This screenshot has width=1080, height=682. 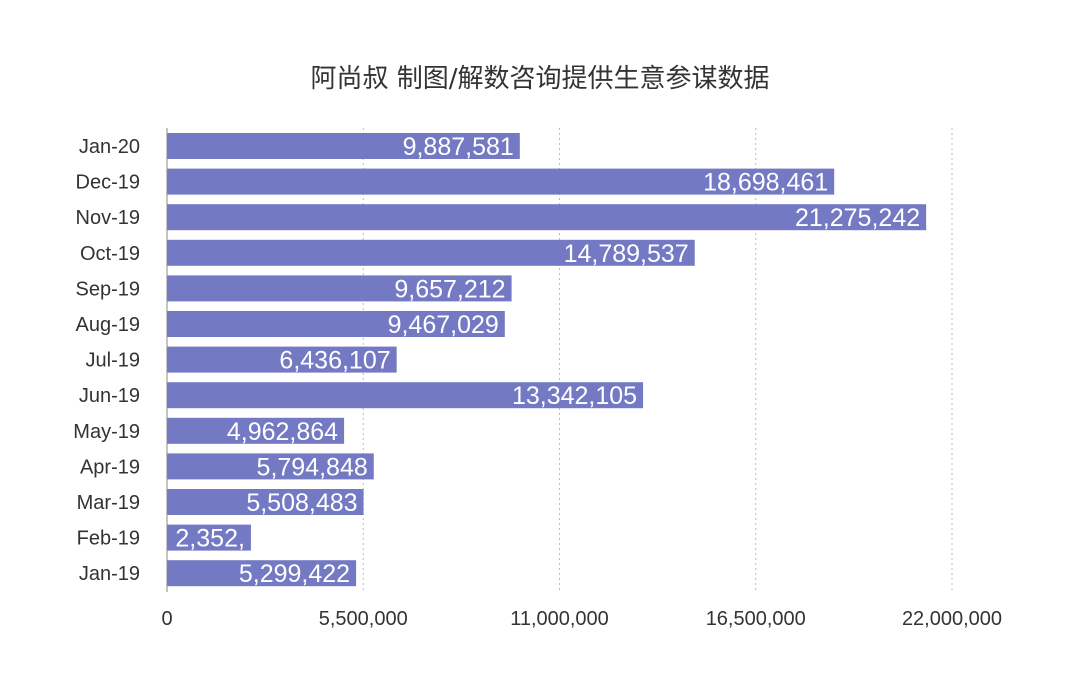 What do you see at coordinates (334, 361) in the screenshot?
I see `data-label: 6,436,107` at bounding box center [334, 361].